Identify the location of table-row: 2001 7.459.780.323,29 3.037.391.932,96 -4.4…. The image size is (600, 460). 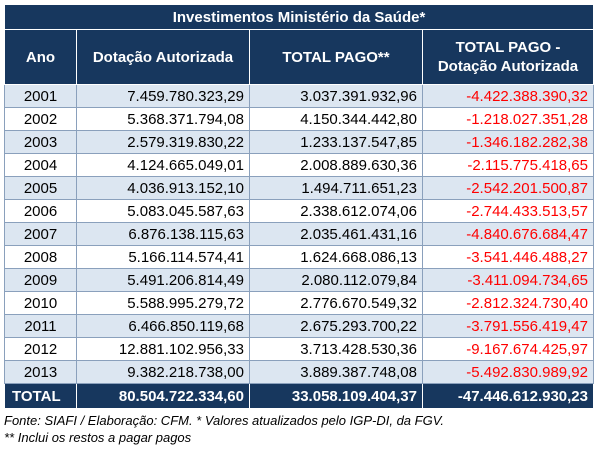
(299, 96).